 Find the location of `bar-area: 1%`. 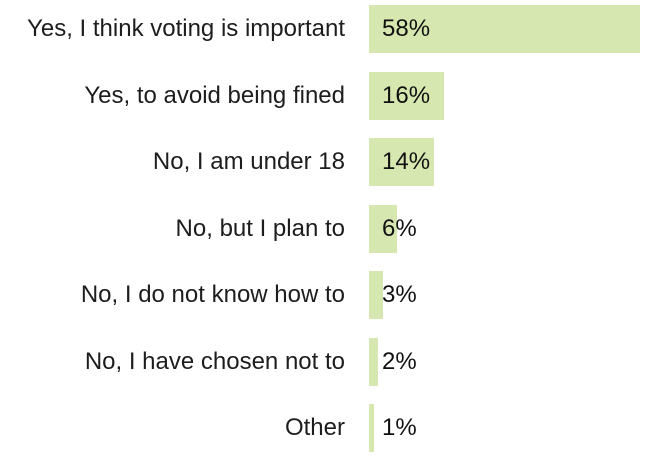

bar-area: 1% is located at coordinates (508, 428).